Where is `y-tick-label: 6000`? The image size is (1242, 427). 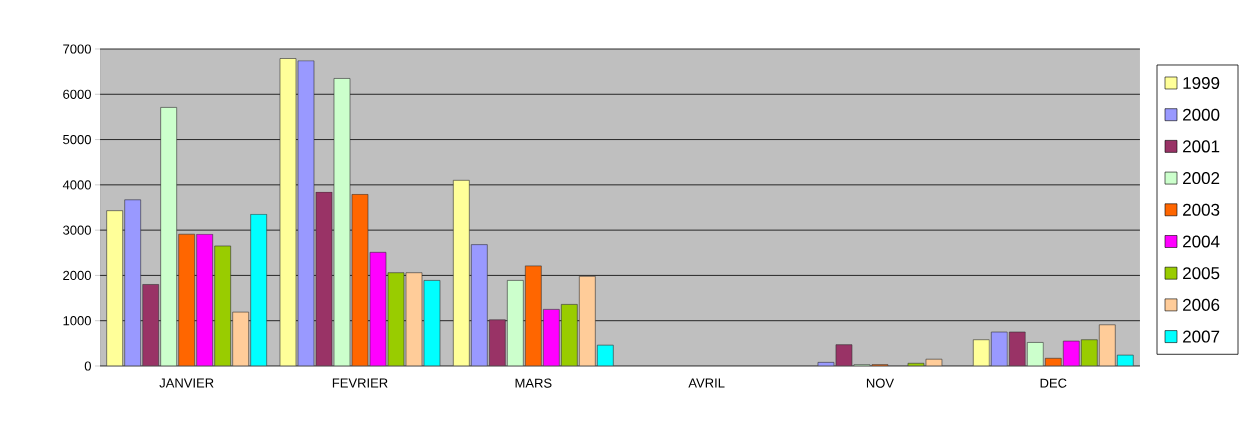 y-tick-label: 6000 is located at coordinates (77, 94).